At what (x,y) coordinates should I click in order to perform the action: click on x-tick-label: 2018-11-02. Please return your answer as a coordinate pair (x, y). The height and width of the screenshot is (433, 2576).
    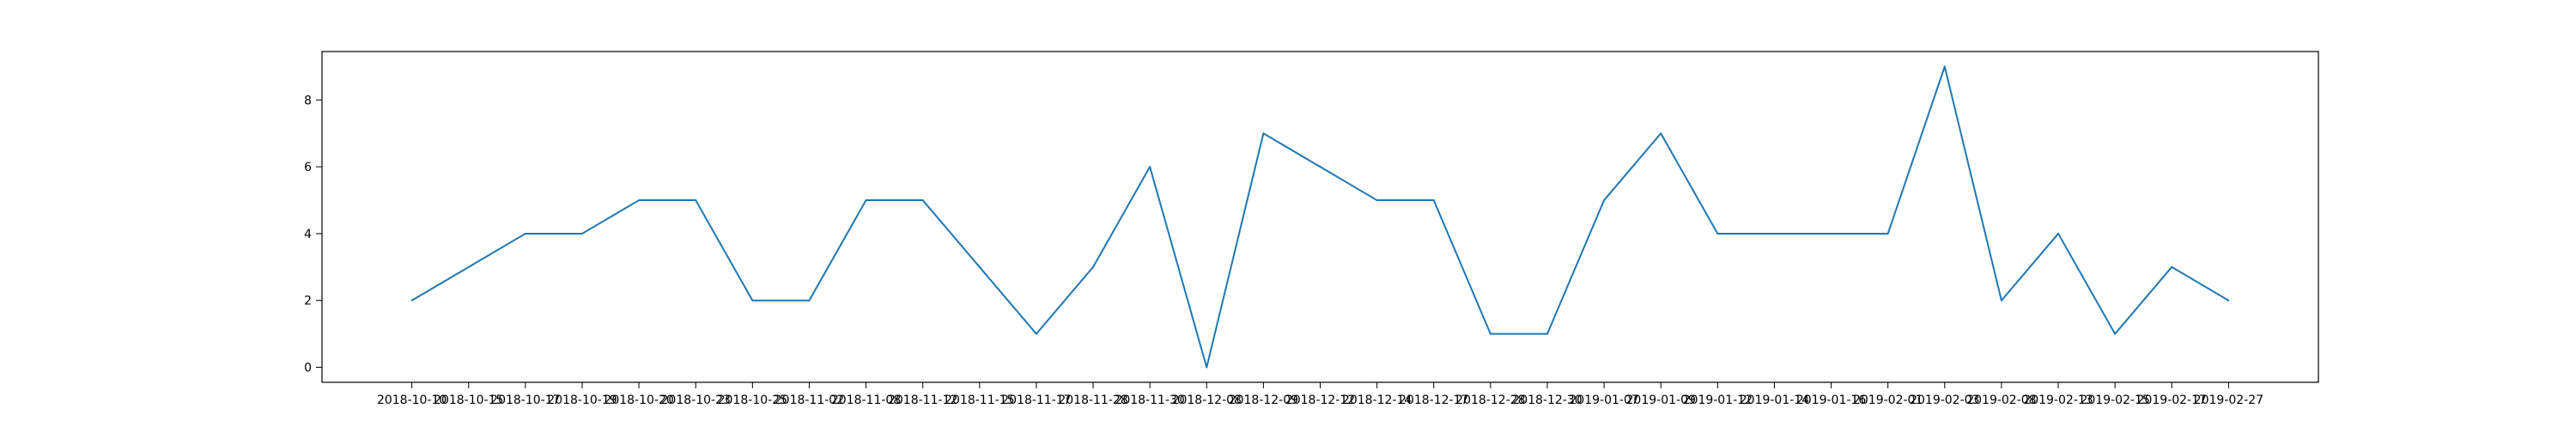
    Looking at the image, I should click on (810, 400).